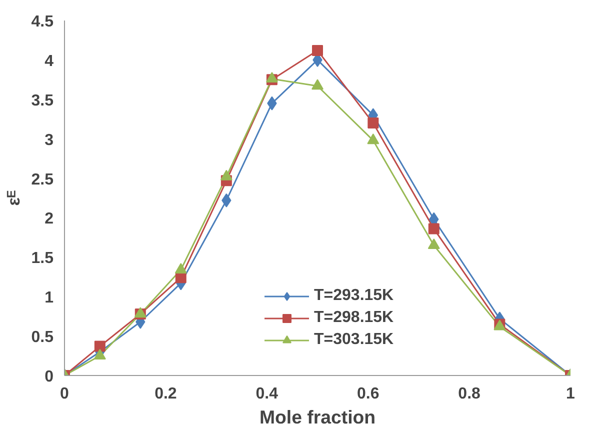  I want to click on y-tick-label: 1.5, so click(42, 259).